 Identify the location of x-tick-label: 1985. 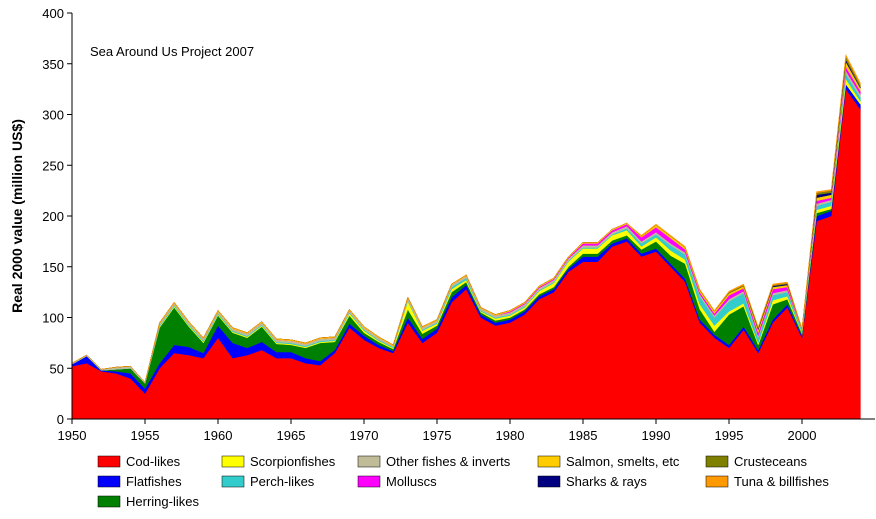
(583, 435).